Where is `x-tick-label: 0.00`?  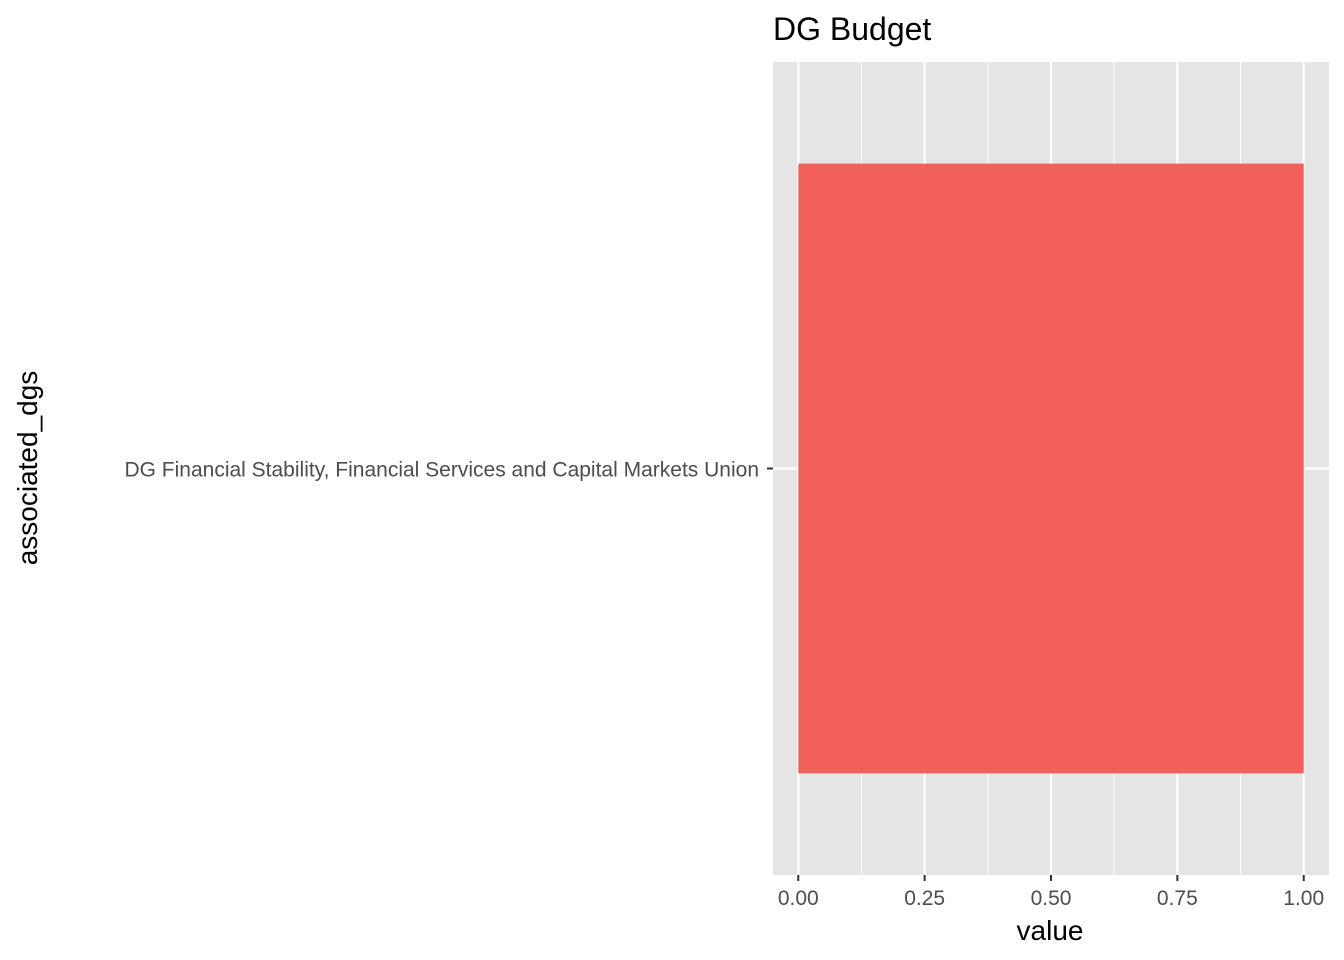 x-tick-label: 0.00 is located at coordinates (798, 898).